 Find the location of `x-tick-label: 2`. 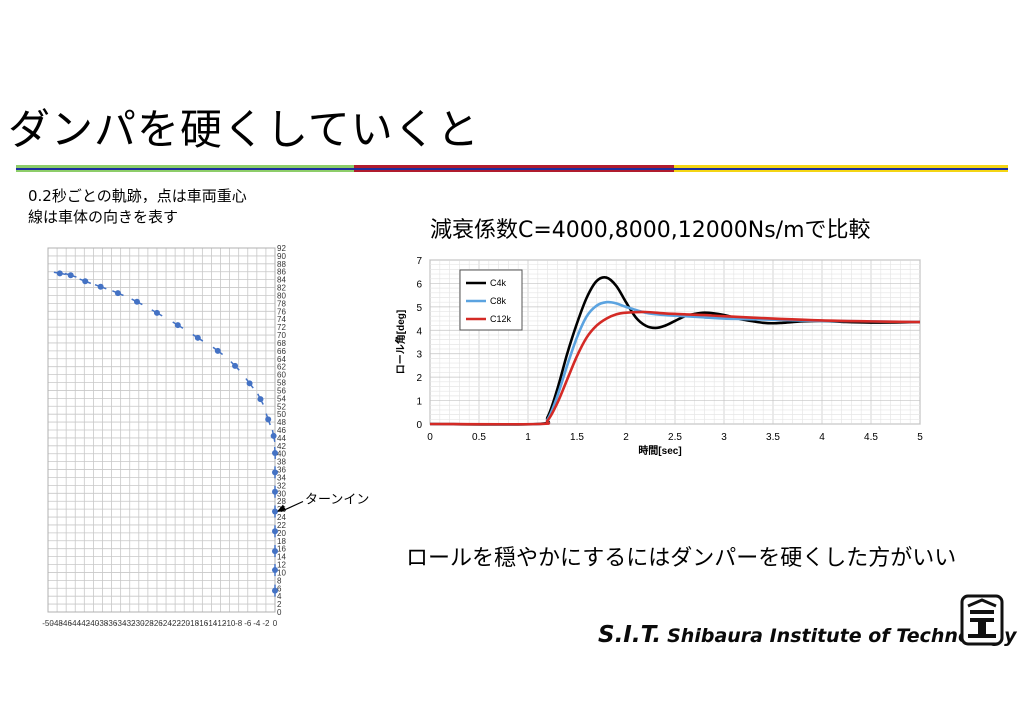

x-tick-label: 2 is located at coordinates (626, 437).